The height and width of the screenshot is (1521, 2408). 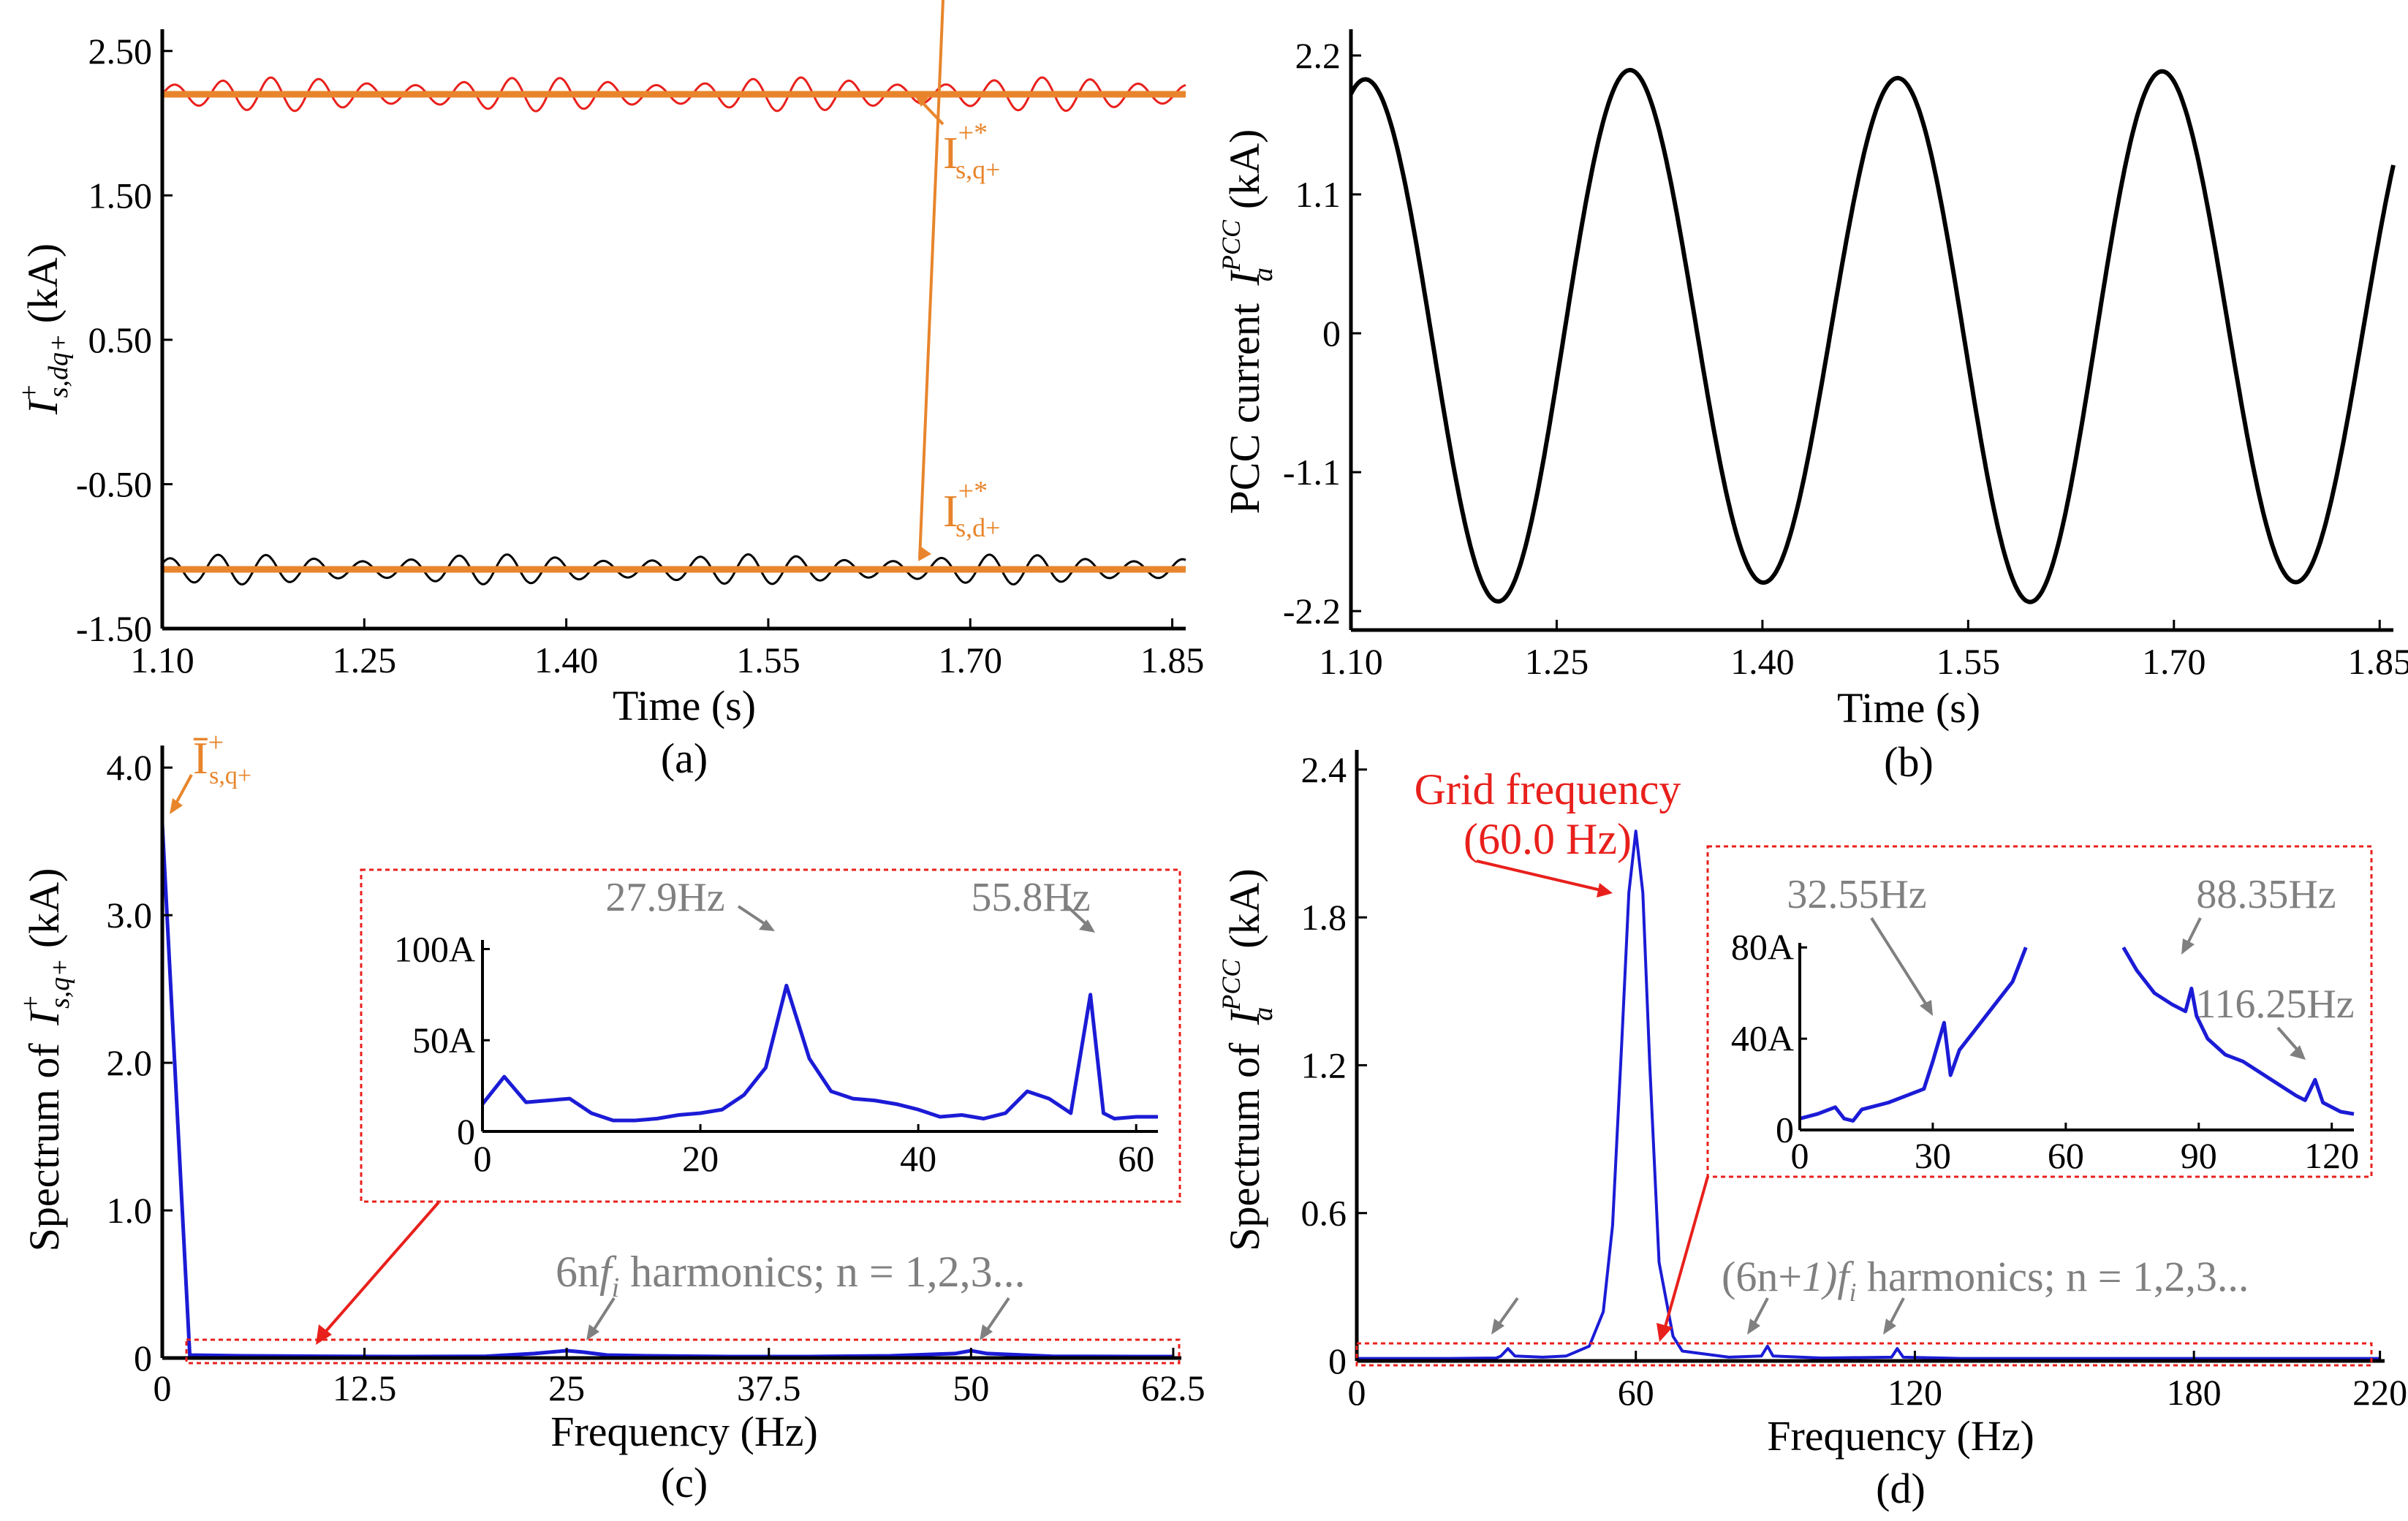 I want to click on b-y-tick-label: 0, so click(x=1332, y=333).